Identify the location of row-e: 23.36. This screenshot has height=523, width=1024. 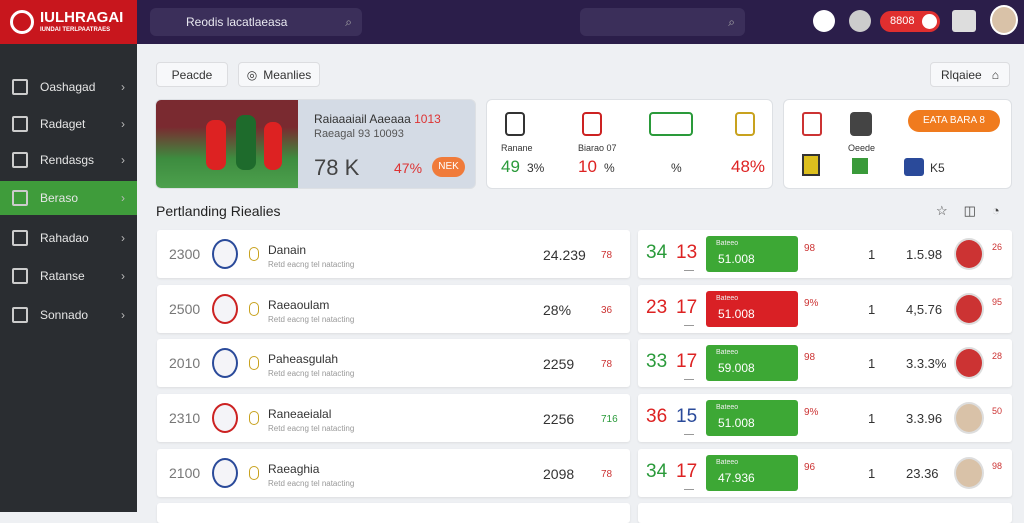
(922, 473).